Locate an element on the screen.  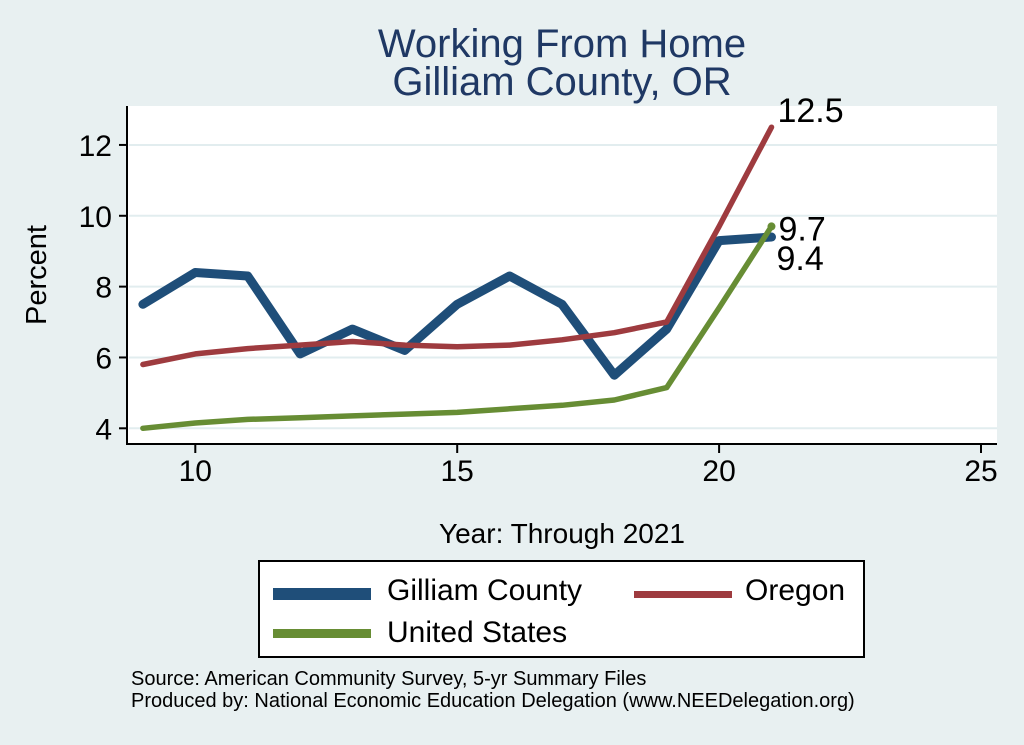
legend-swatch-oregon is located at coordinates (683, 594).